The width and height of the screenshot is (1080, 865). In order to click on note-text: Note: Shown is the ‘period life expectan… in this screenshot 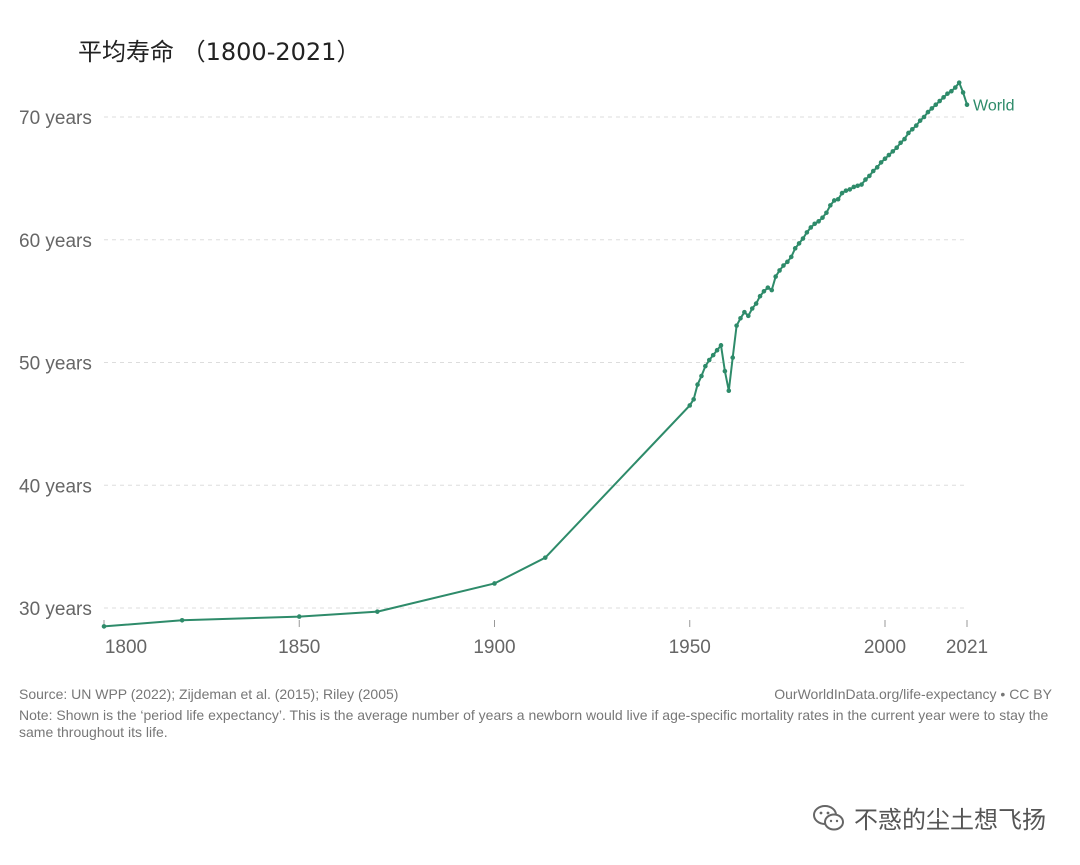, I will do `click(534, 723)`.